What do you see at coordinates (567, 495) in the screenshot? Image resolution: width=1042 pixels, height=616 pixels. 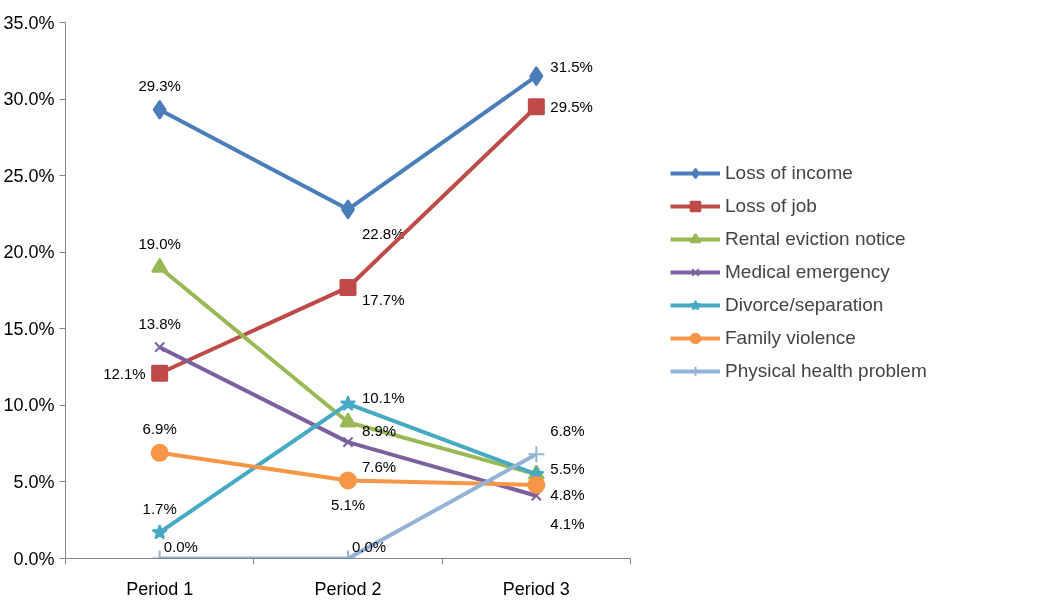 I see `data-label: 4.8%` at bounding box center [567, 495].